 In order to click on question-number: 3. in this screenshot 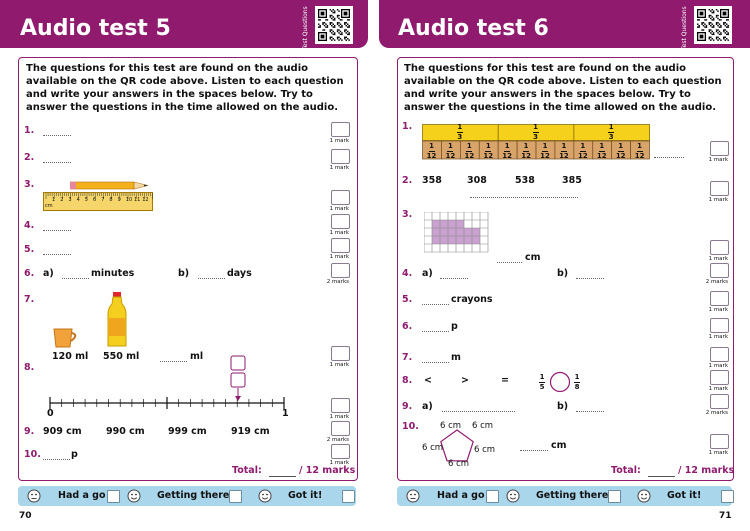, I will do `click(407, 214)`.